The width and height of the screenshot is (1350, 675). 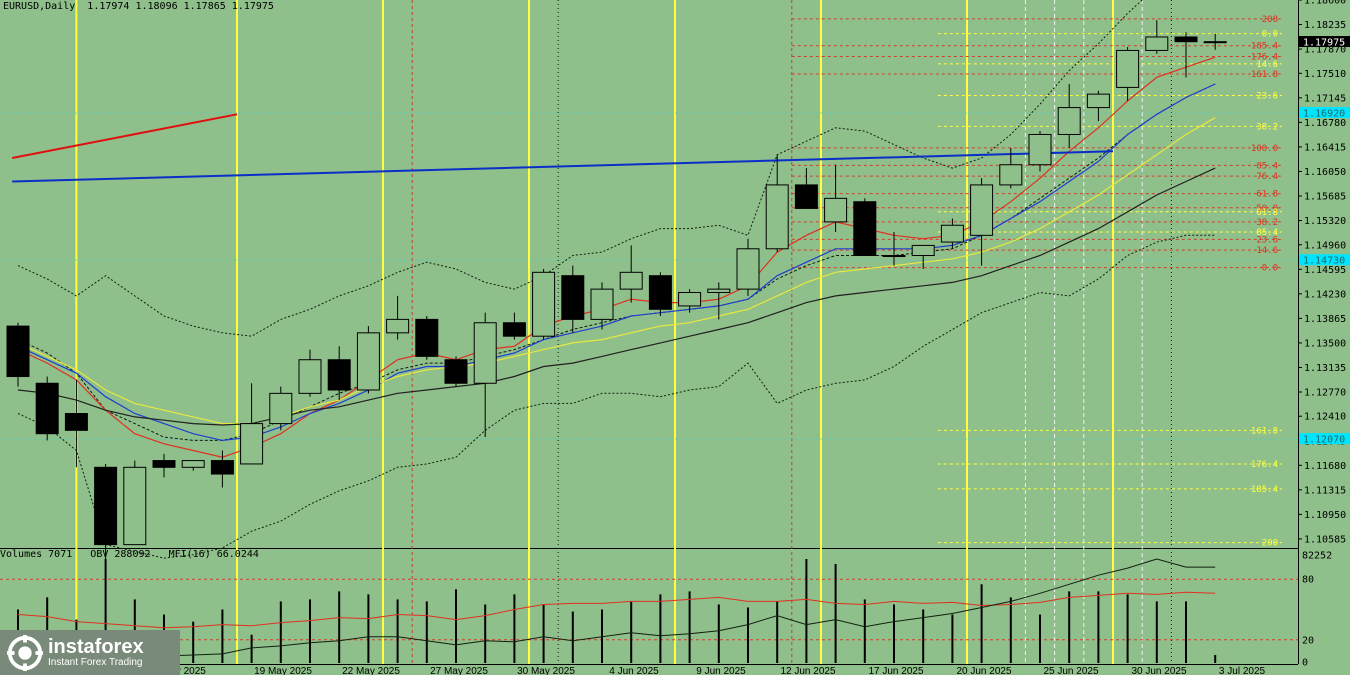 I want to click on cyan-price-label: 1.16920, so click(x=1324, y=113).